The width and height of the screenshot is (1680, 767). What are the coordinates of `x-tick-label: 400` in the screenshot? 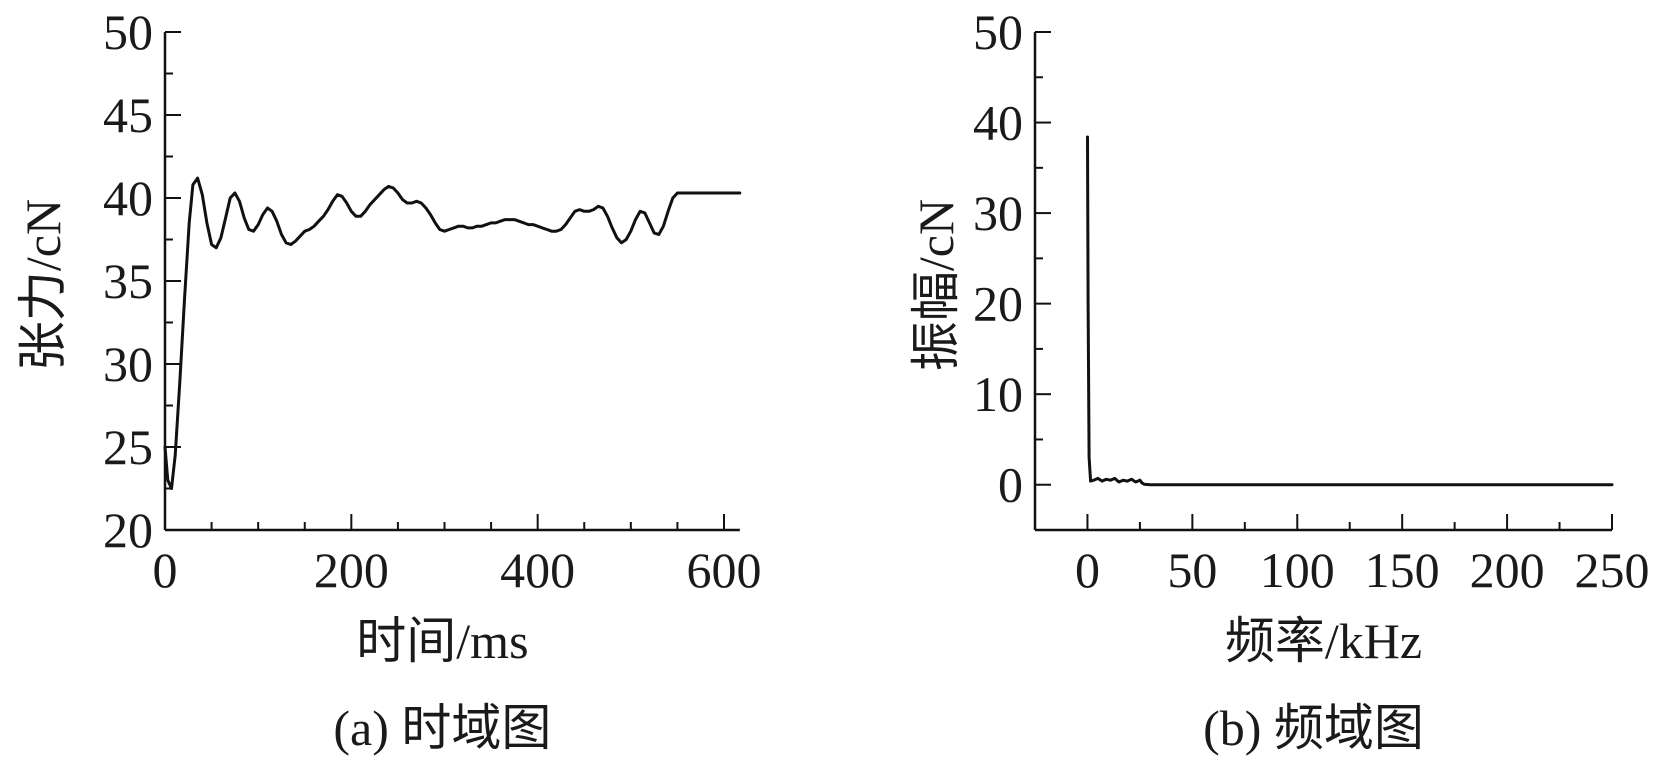 It's located at (537, 570).